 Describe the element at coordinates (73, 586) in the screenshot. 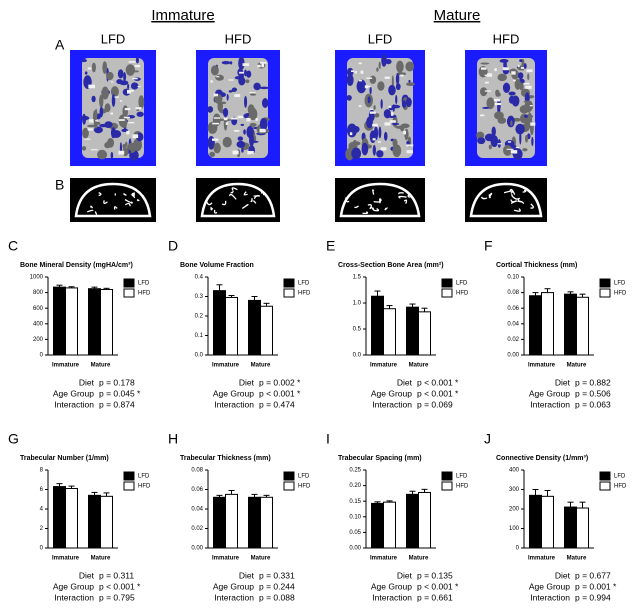

I see `stat-label: Age Group` at that location.